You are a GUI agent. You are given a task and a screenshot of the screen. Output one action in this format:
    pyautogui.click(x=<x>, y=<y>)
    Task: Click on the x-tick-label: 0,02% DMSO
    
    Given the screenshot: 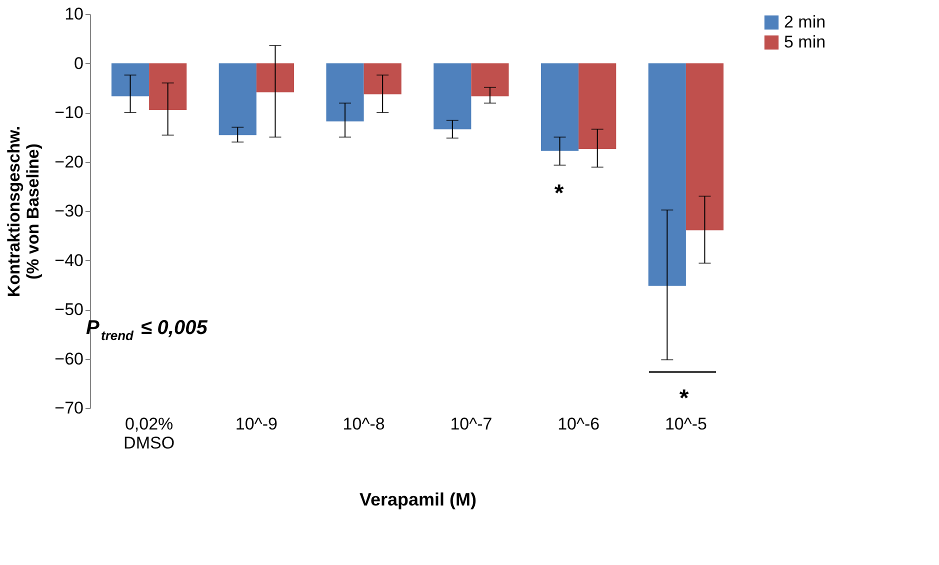 What is the action you would take?
    pyautogui.click(x=149, y=433)
    